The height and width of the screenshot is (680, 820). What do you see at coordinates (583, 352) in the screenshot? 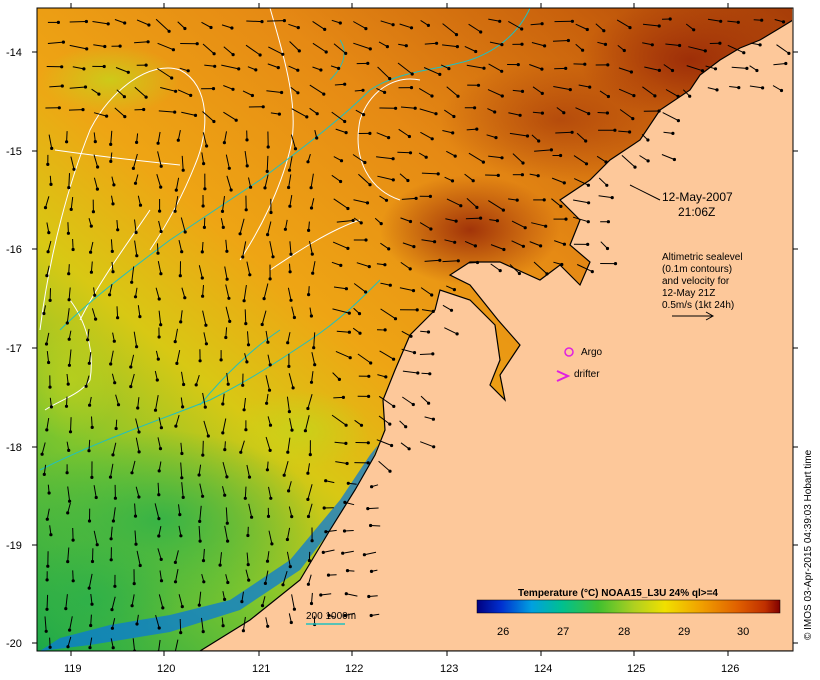
I see `argo-legend: Argo` at bounding box center [583, 352].